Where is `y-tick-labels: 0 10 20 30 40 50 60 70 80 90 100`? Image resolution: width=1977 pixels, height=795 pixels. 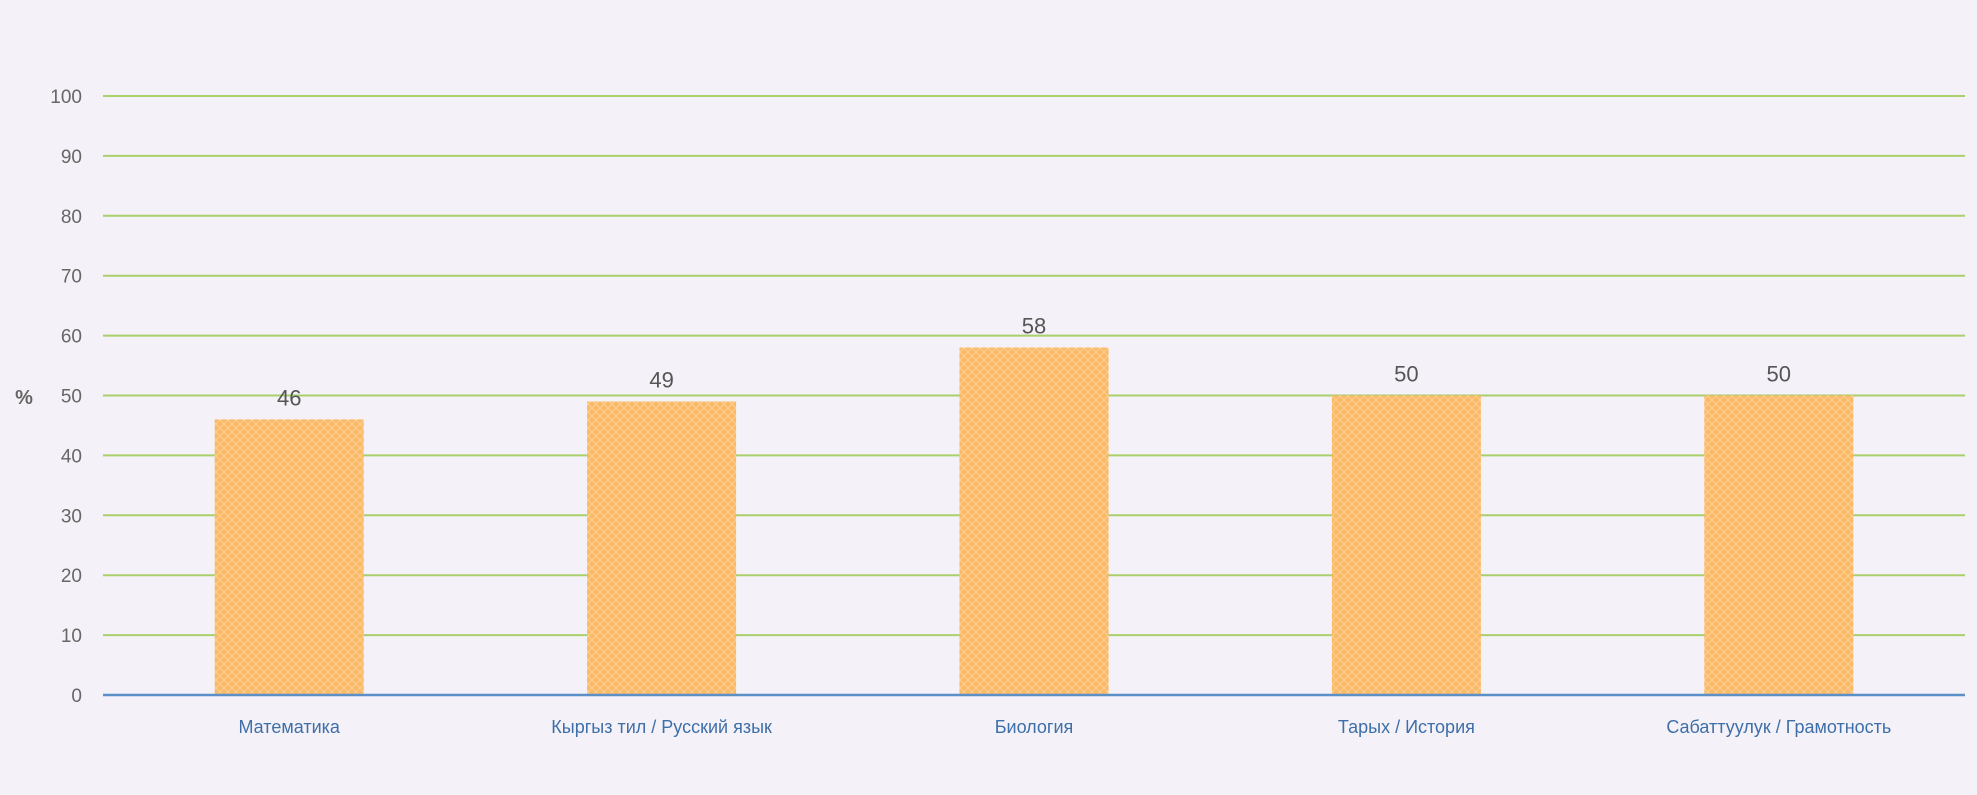
y-tick-labels: 0 10 20 30 40 50 60 70 80 90 100 is located at coordinates (66, 397).